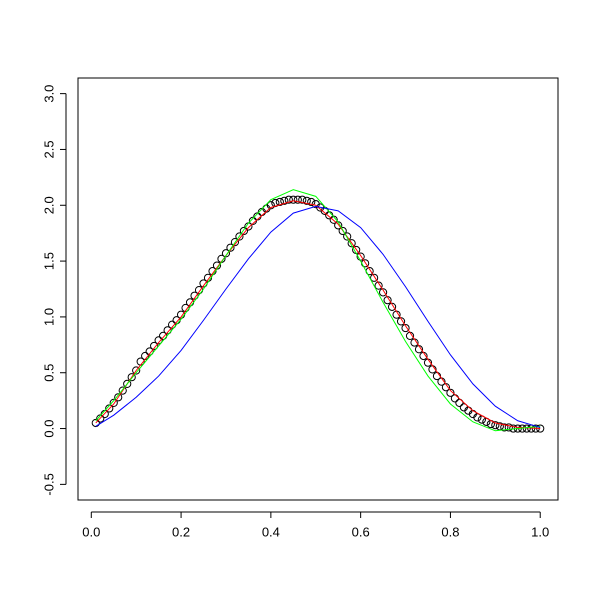 The image size is (600, 600). What do you see at coordinates (48, 317) in the screenshot?
I see `y-tick-label: 1.0` at bounding box center [48, 317].